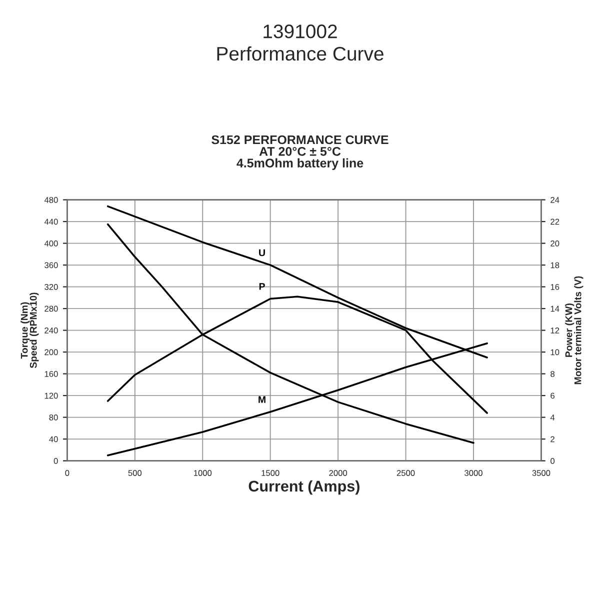 This screenshot has width=600, height=600. Describe the element at coordinates (555, 221) in the screenshot. I see `y2-tick-label: 22` at that location.